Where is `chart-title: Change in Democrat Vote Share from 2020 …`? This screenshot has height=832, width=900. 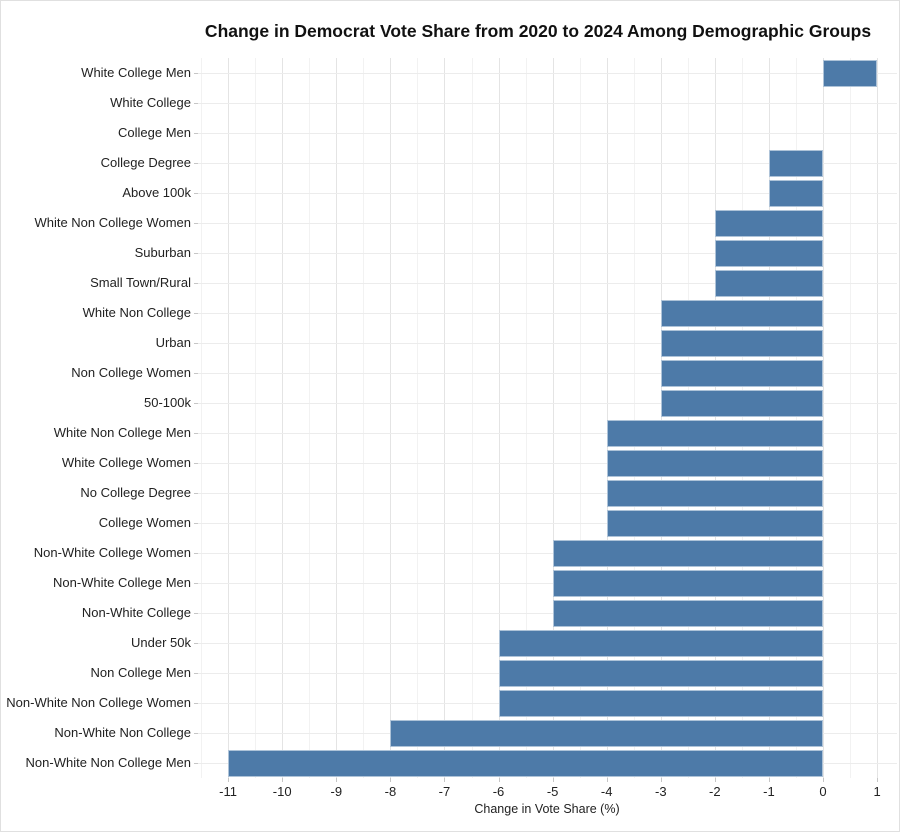
chart-title: Change in Democrat Vote Share from 2020 … is located at coordinates (538, 31).